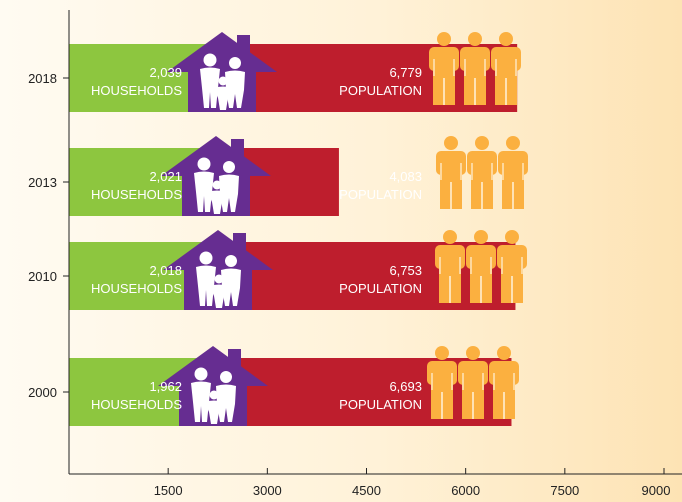  Describe the element at coordinates (136, 288) in the screenshot. I see `households-label-2010: HOUSEHOLDS` at that location.